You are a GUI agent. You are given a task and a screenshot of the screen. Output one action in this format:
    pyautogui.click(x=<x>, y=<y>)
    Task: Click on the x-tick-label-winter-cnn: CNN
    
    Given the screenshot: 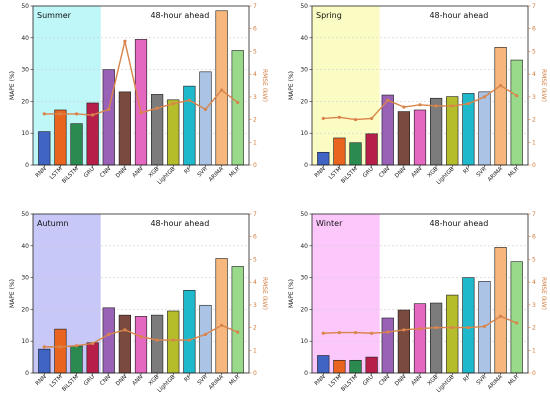 What is the action you would take?
    pyautogui.click(x=384, y=380)
    